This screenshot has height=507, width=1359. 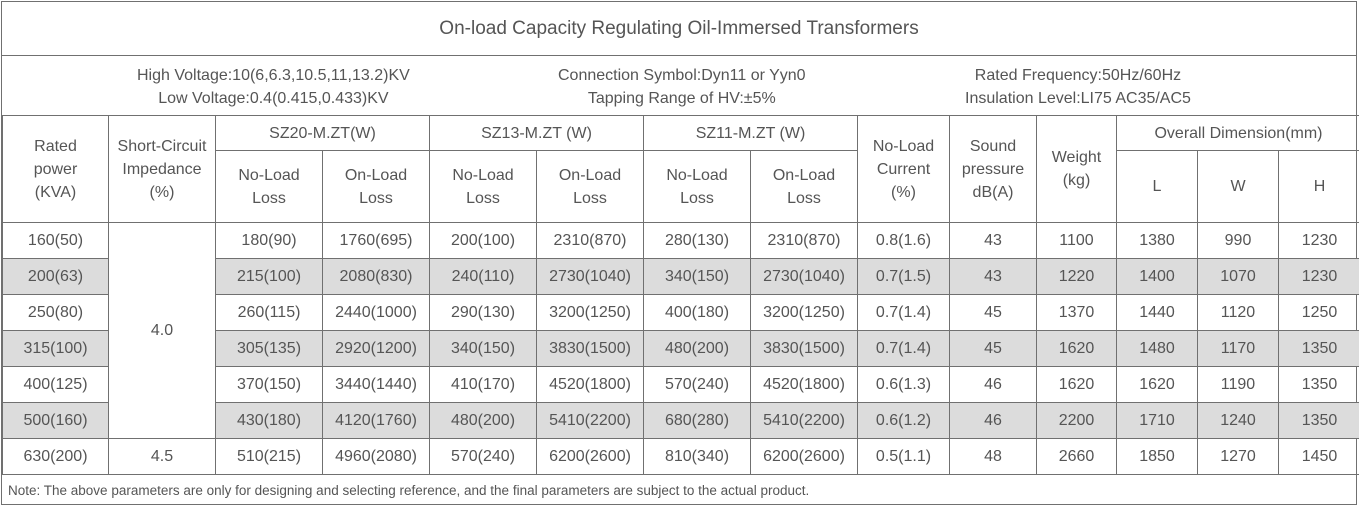 I want to click on cell-sz13-on-load: 3200(1250), so click(x=590, y=312).